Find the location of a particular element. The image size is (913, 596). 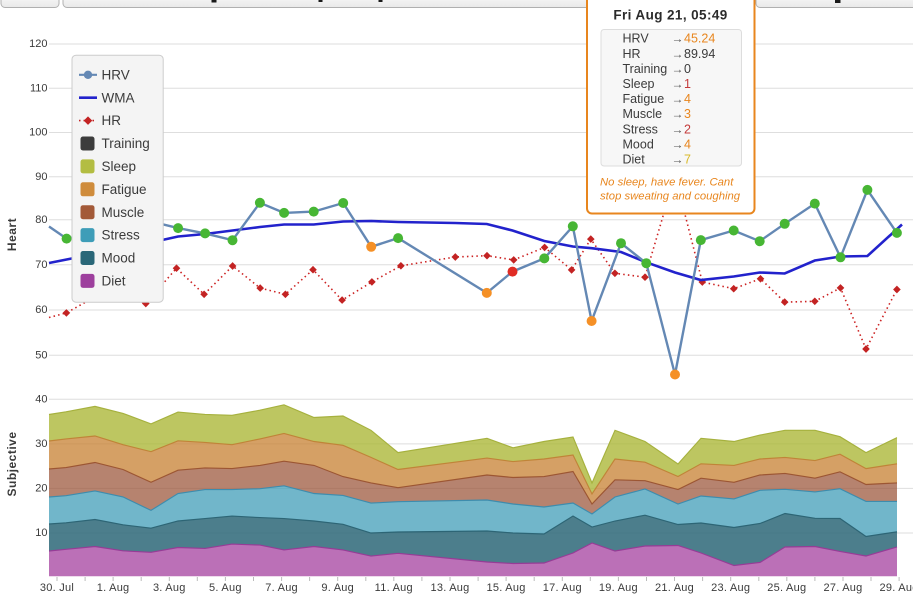

svg-text: 27. Aug is located at coordinates (842, 588).